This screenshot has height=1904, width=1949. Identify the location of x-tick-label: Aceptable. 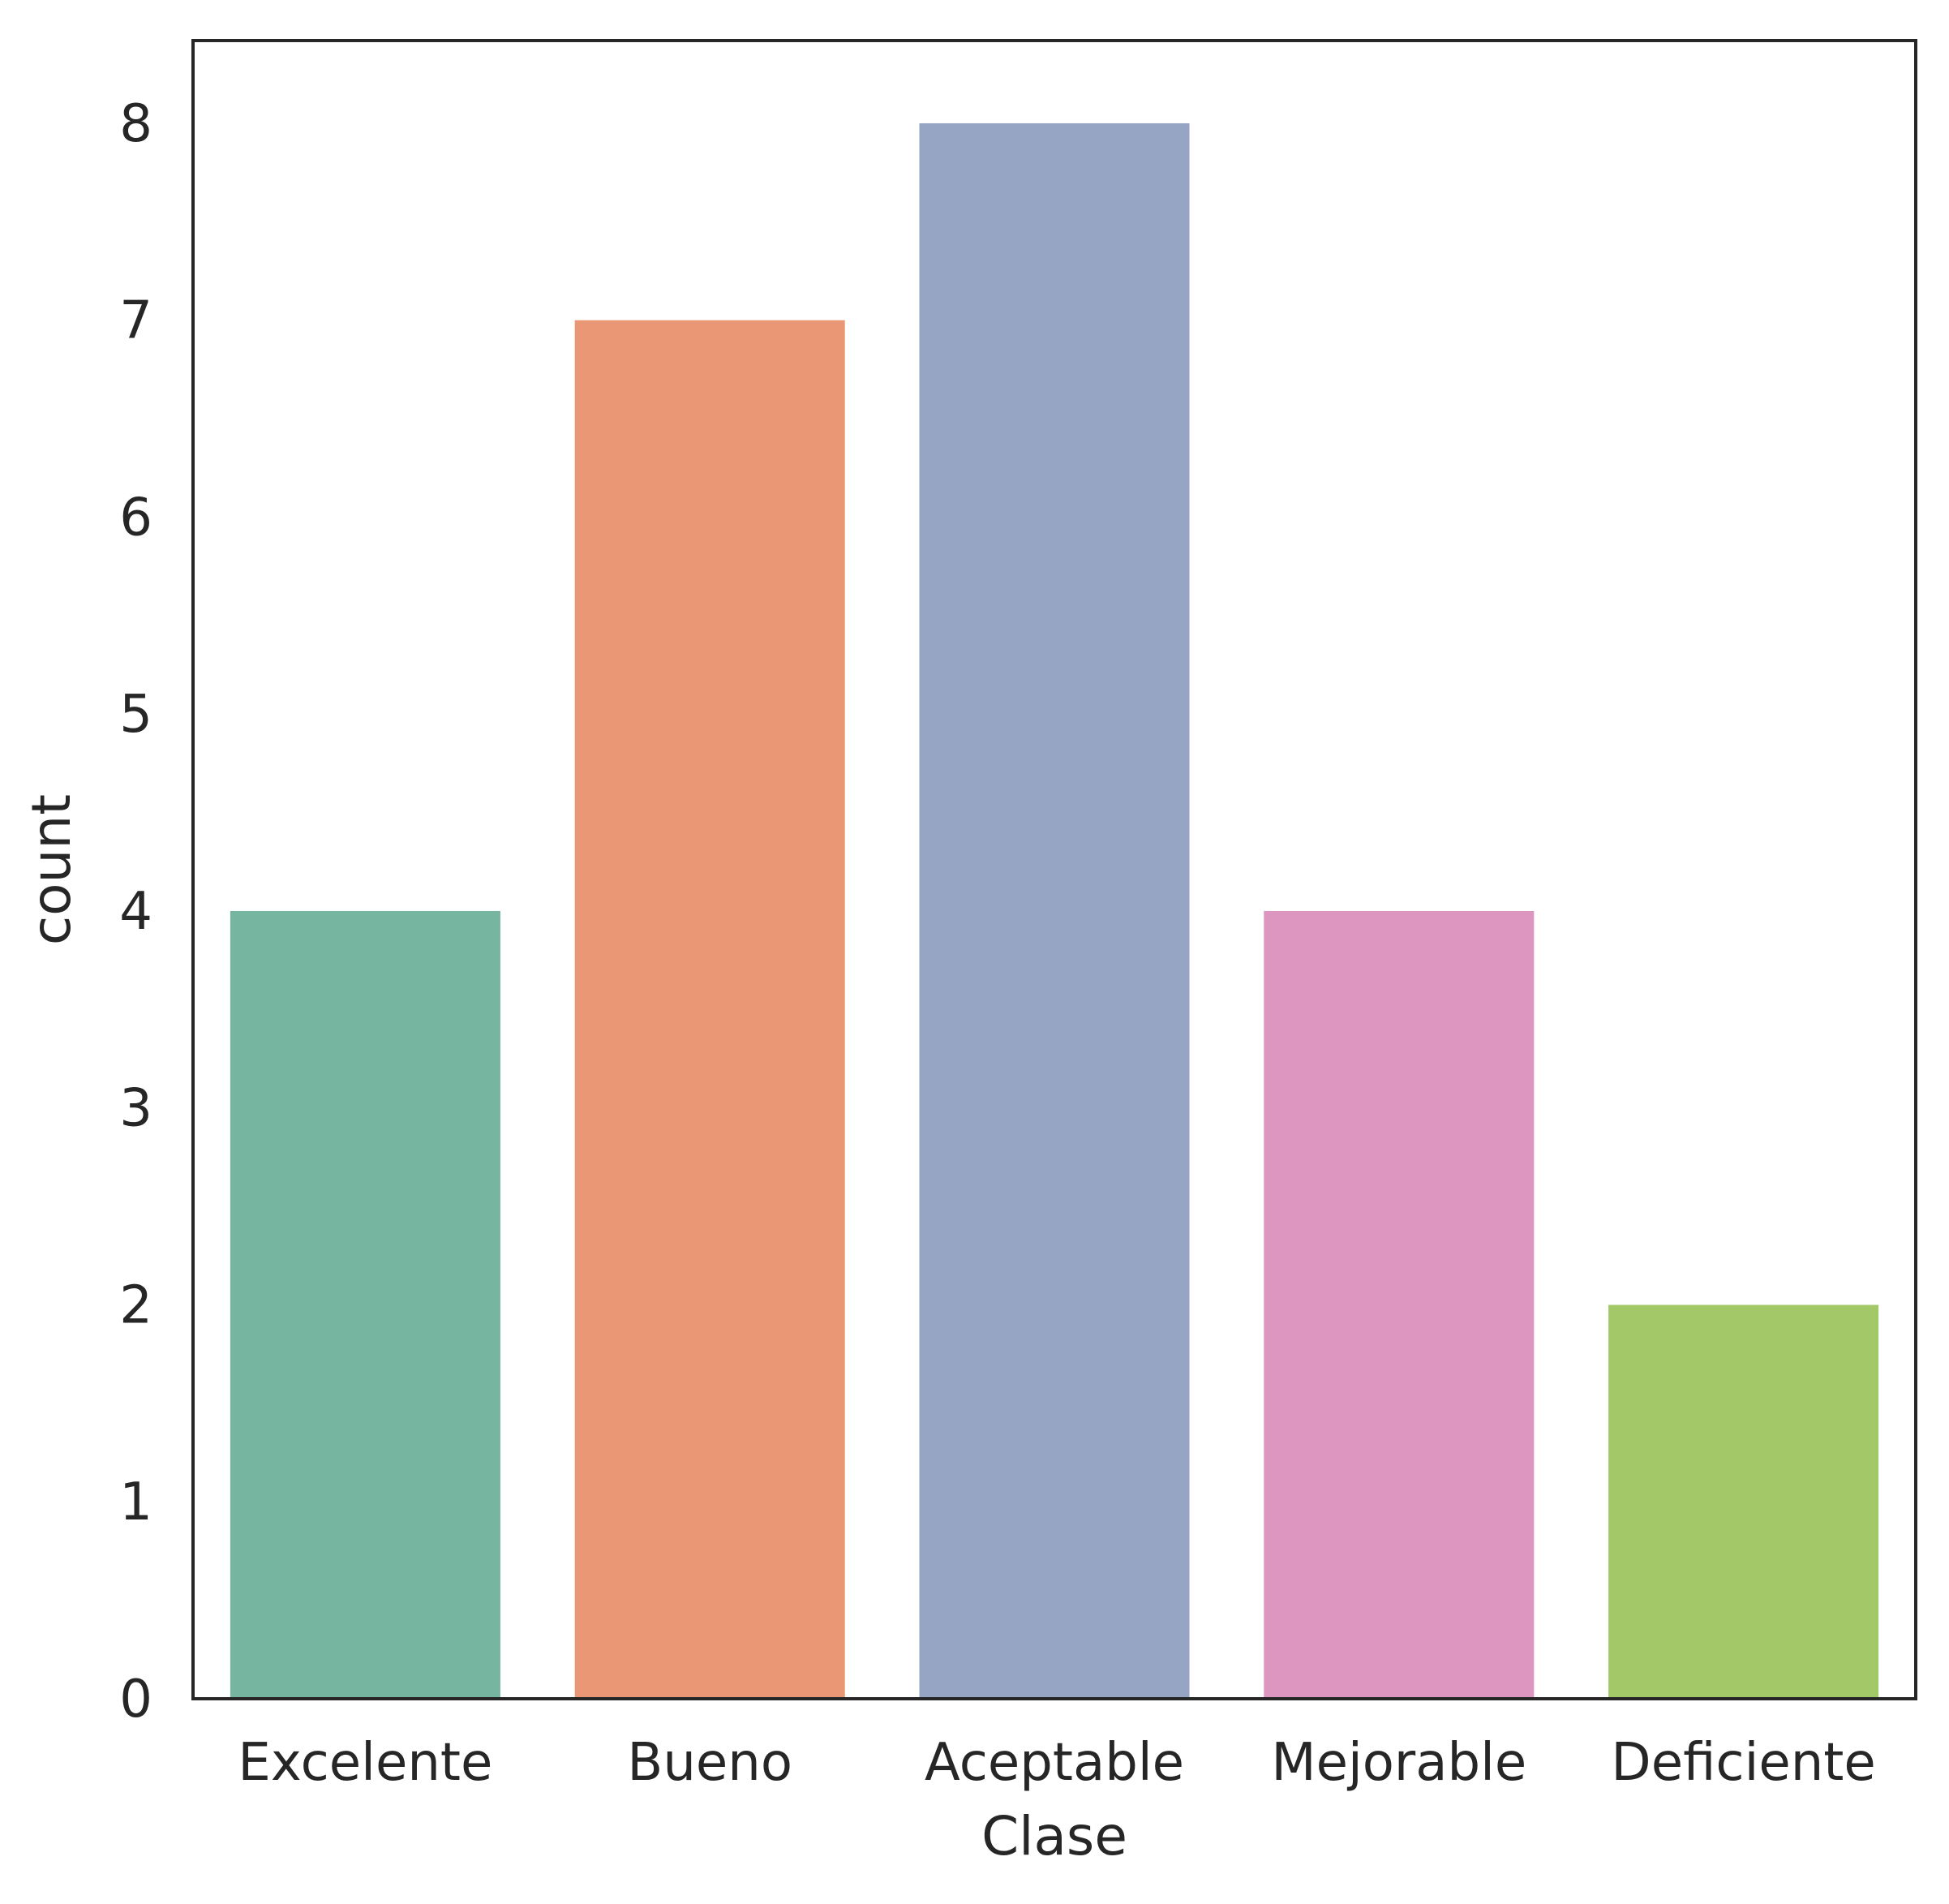
(1054, 1763).